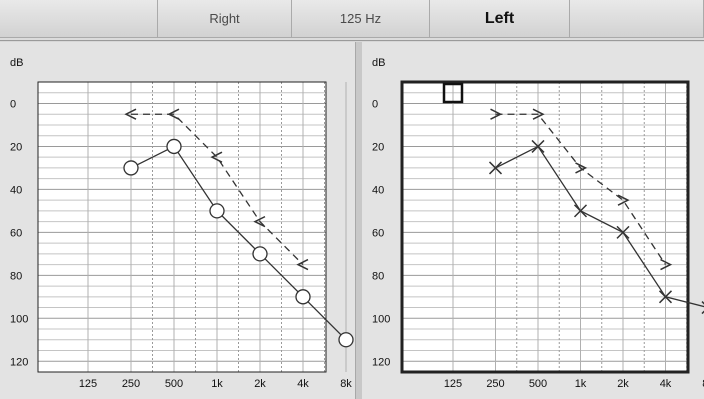  What do you see at coordinates (581, 189) in the screenshot?
I see `series-line-bracket-right` at bounding box center [581, 189].